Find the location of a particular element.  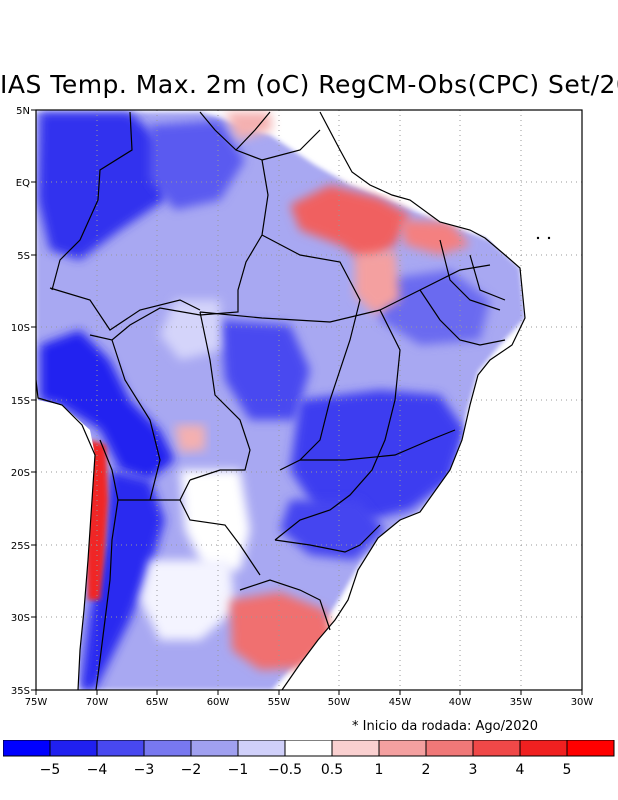

colorbar-label: −0.5 is located at coordinates (285, 770).